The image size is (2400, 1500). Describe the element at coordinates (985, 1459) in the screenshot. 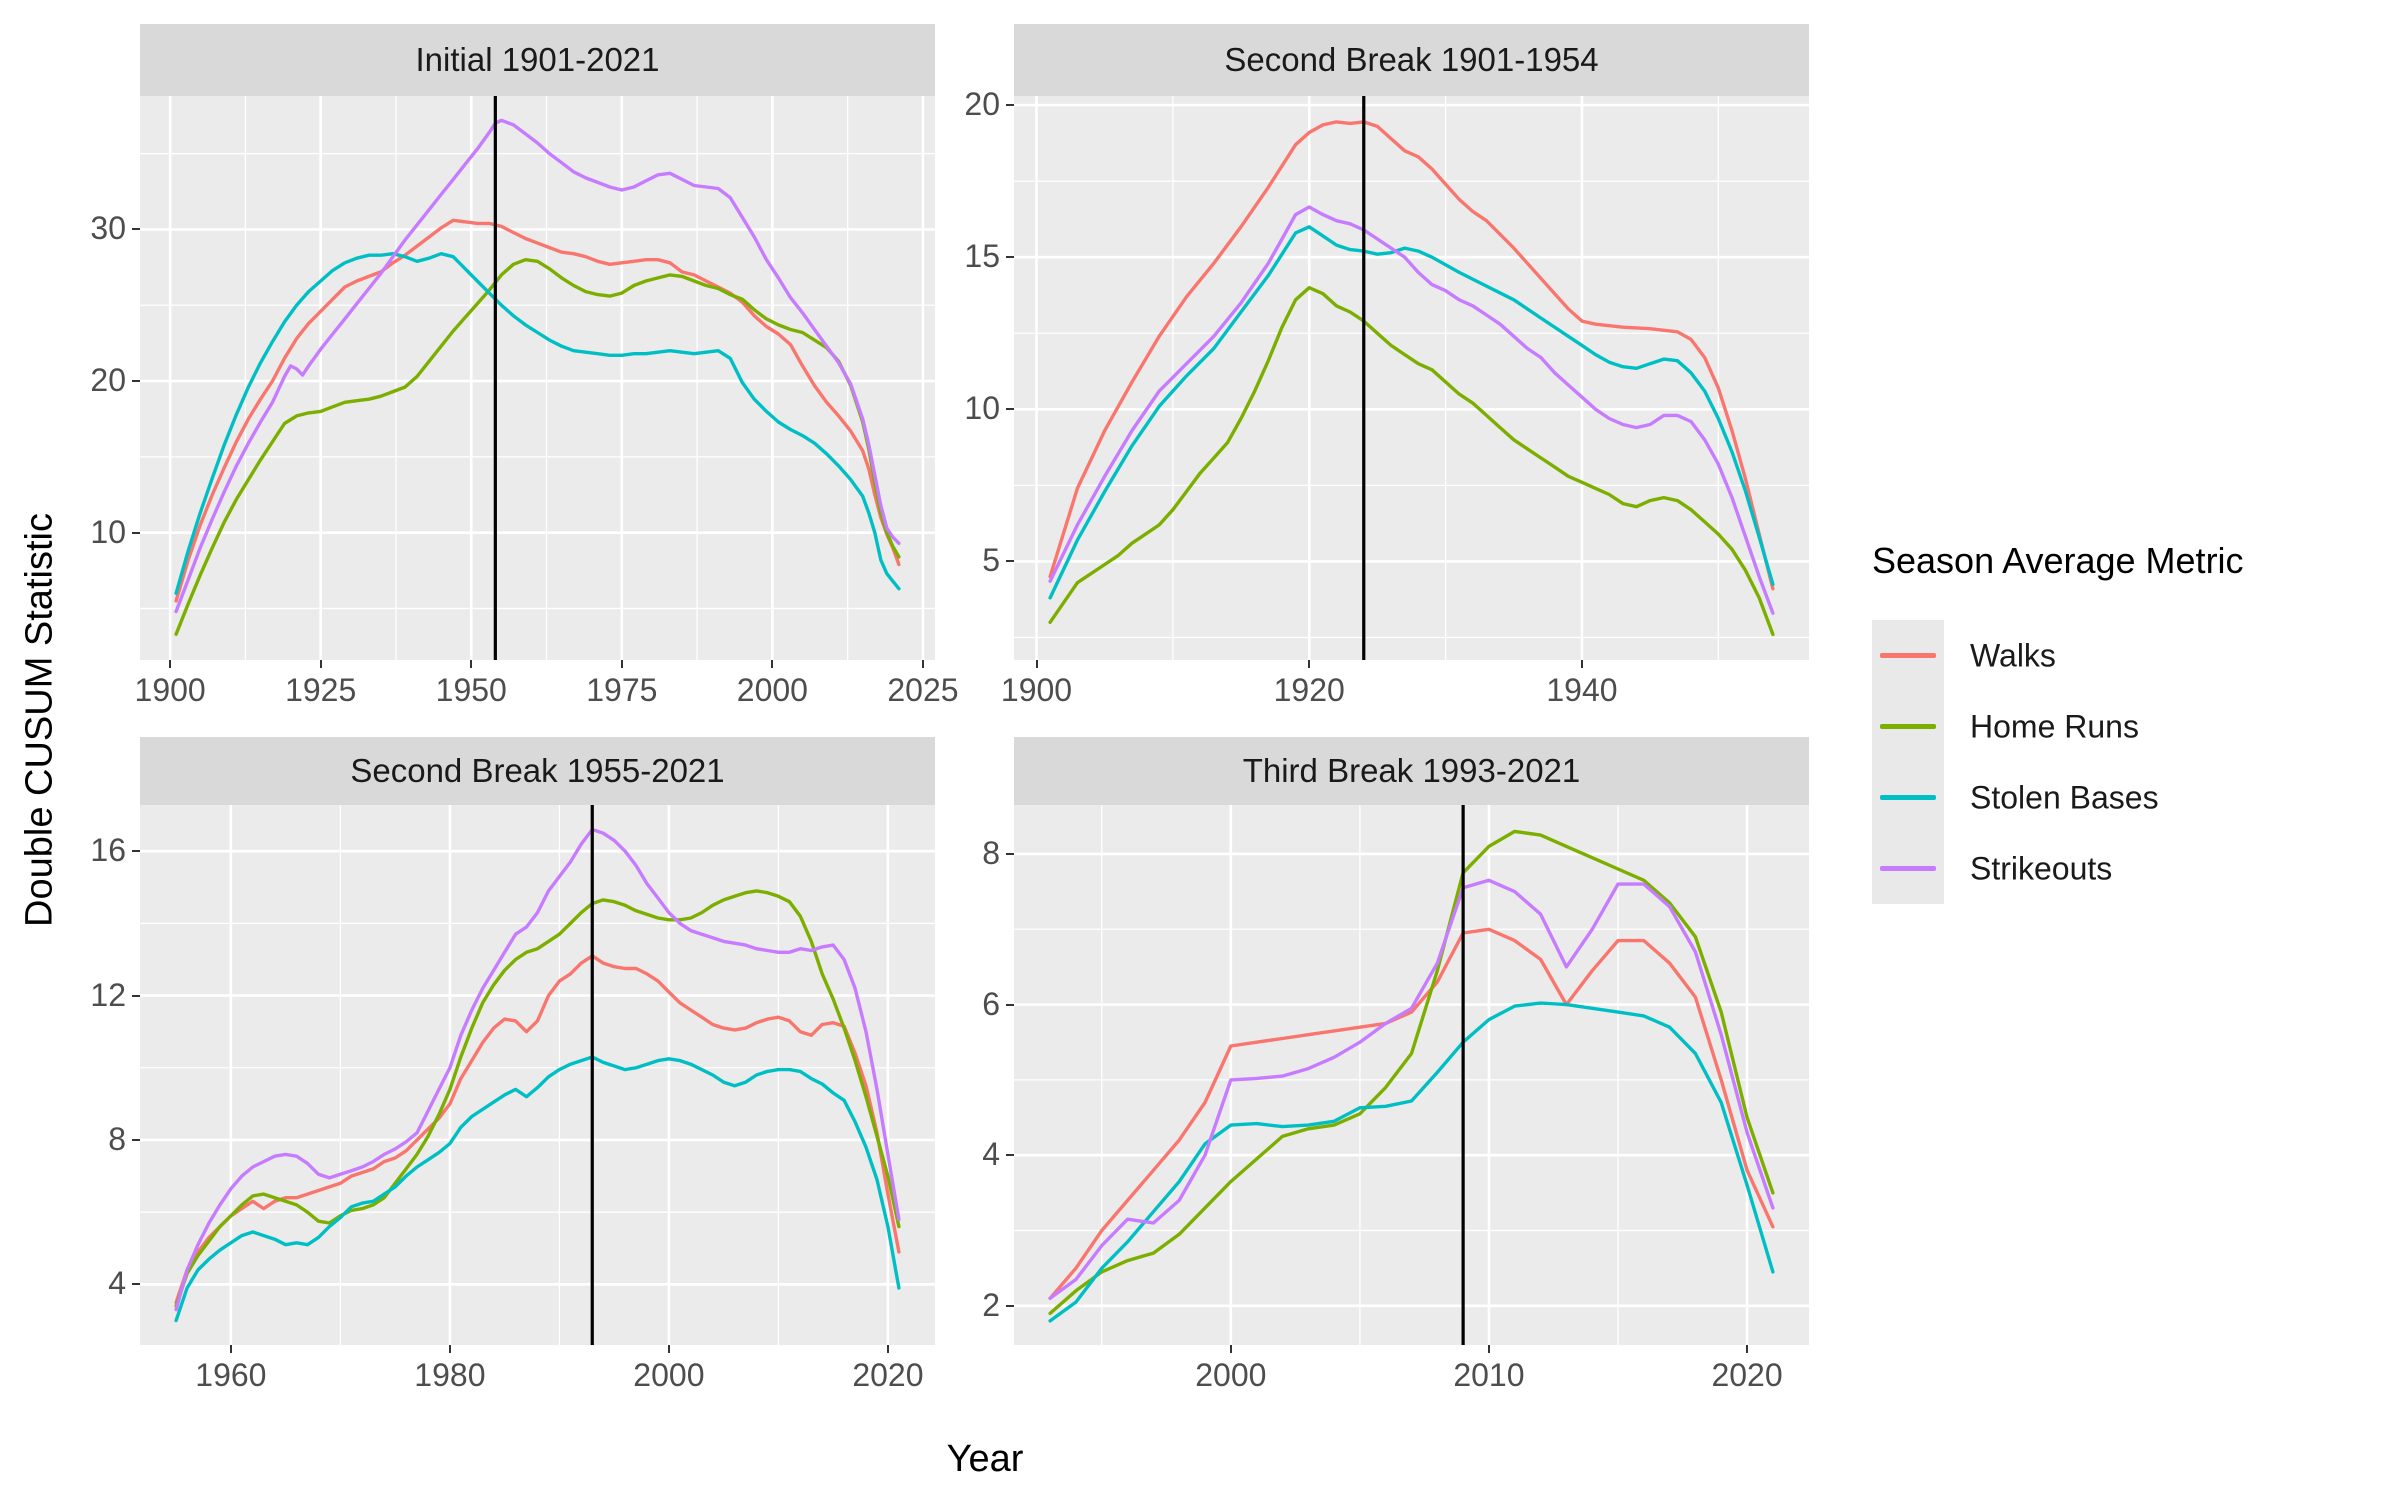

I see `x-axis-title: Year` at that location.